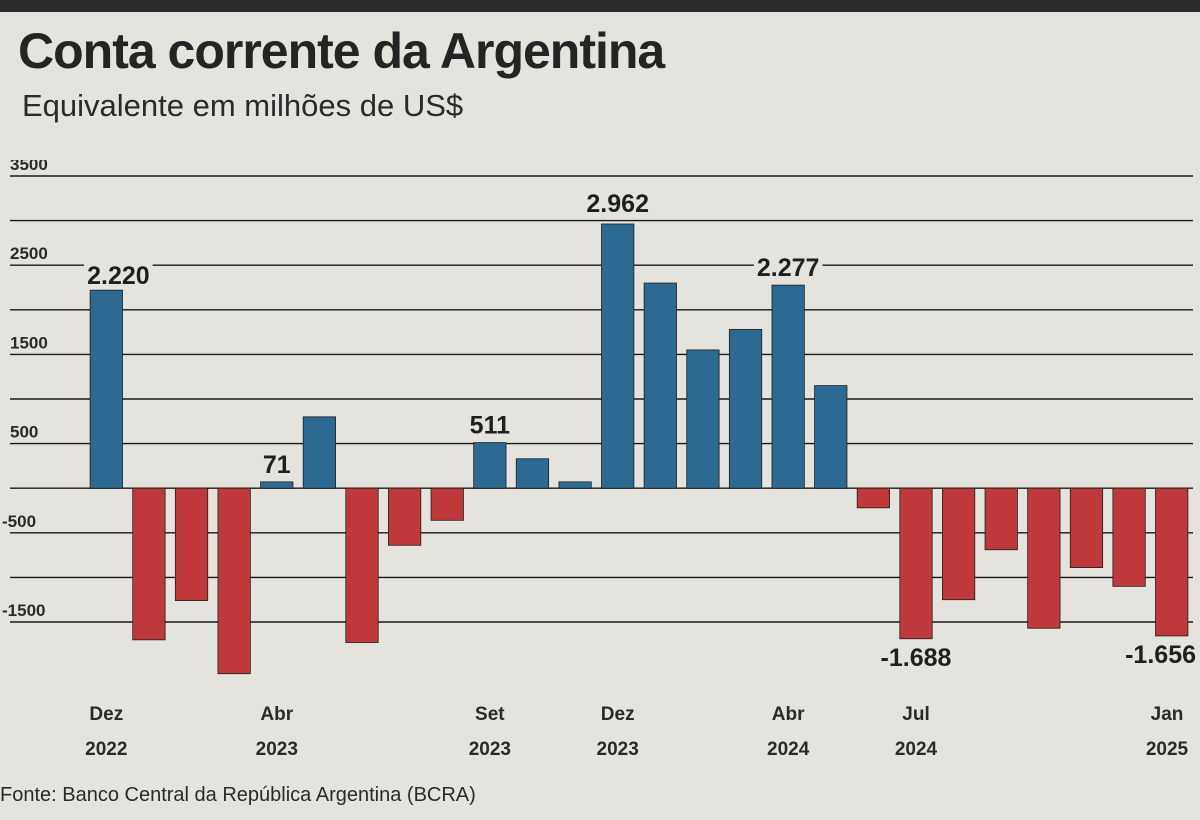 The image size is (1200, 820). What do you see at coordinates (24, 432) in the screenshot?
I see `y-tick-label: 500` at bounding box center [24, 432].